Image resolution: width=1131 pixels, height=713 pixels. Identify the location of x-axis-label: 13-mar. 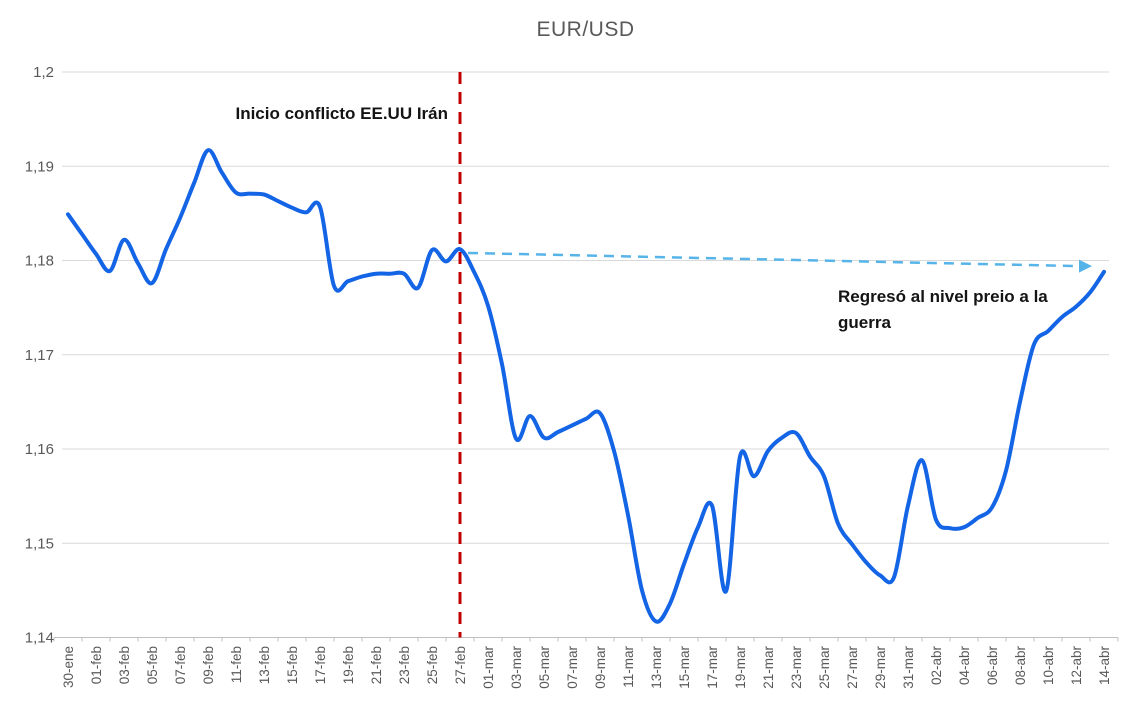
(656, 667).